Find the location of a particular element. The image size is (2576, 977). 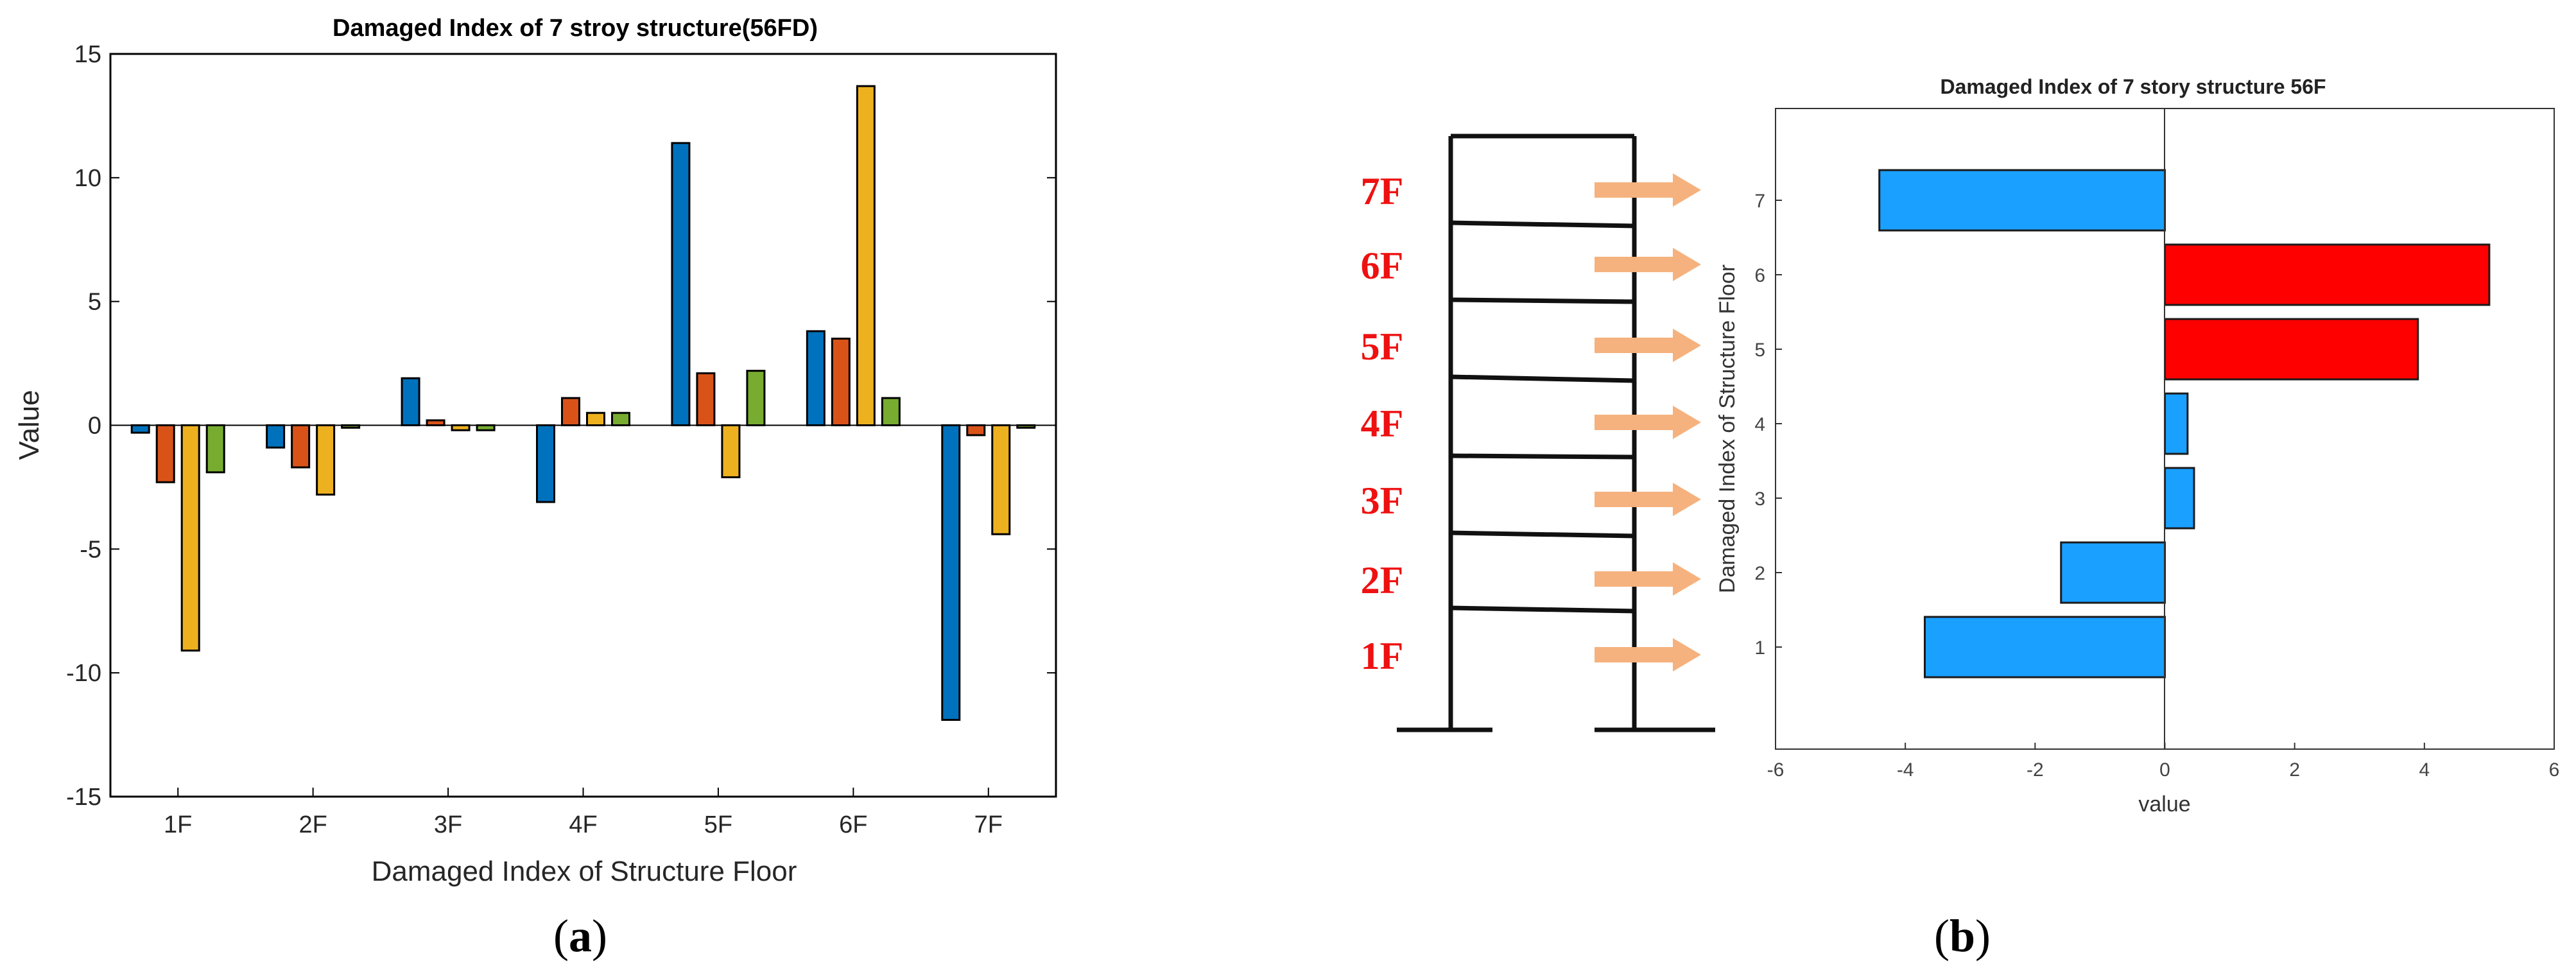

bar-series-4-2F is located at coordinates (351, 426).